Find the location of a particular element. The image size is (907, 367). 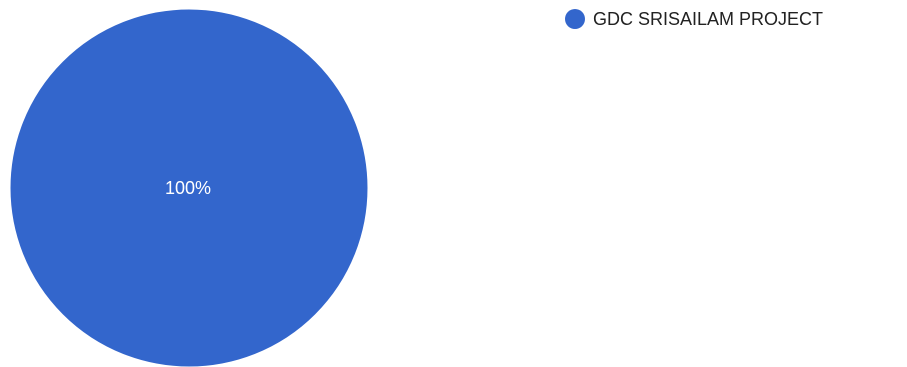

legend-item: GDC SRISAILAM PROJECT is located at coordinates (694, 19).